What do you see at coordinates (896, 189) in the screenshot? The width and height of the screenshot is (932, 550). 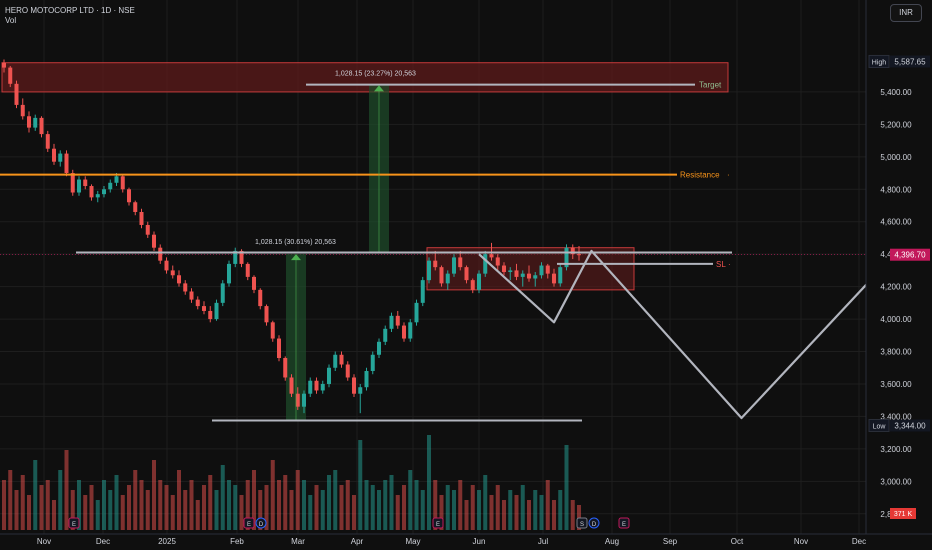 I see `y-tick-label: 4,800.00` at bounding box center [896, 189].